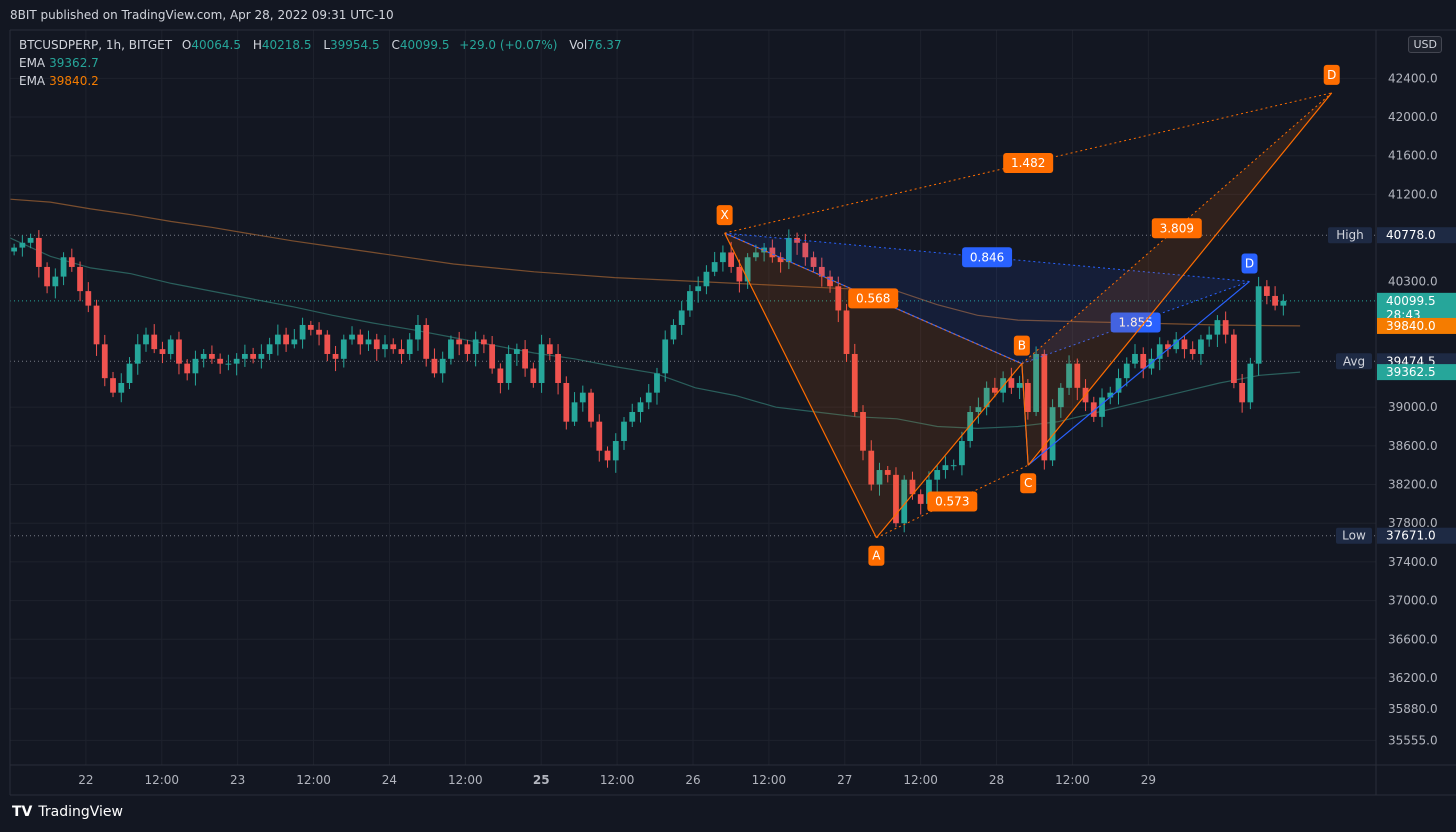  I want to click on high-value: 40218.5, so click(286, 45).